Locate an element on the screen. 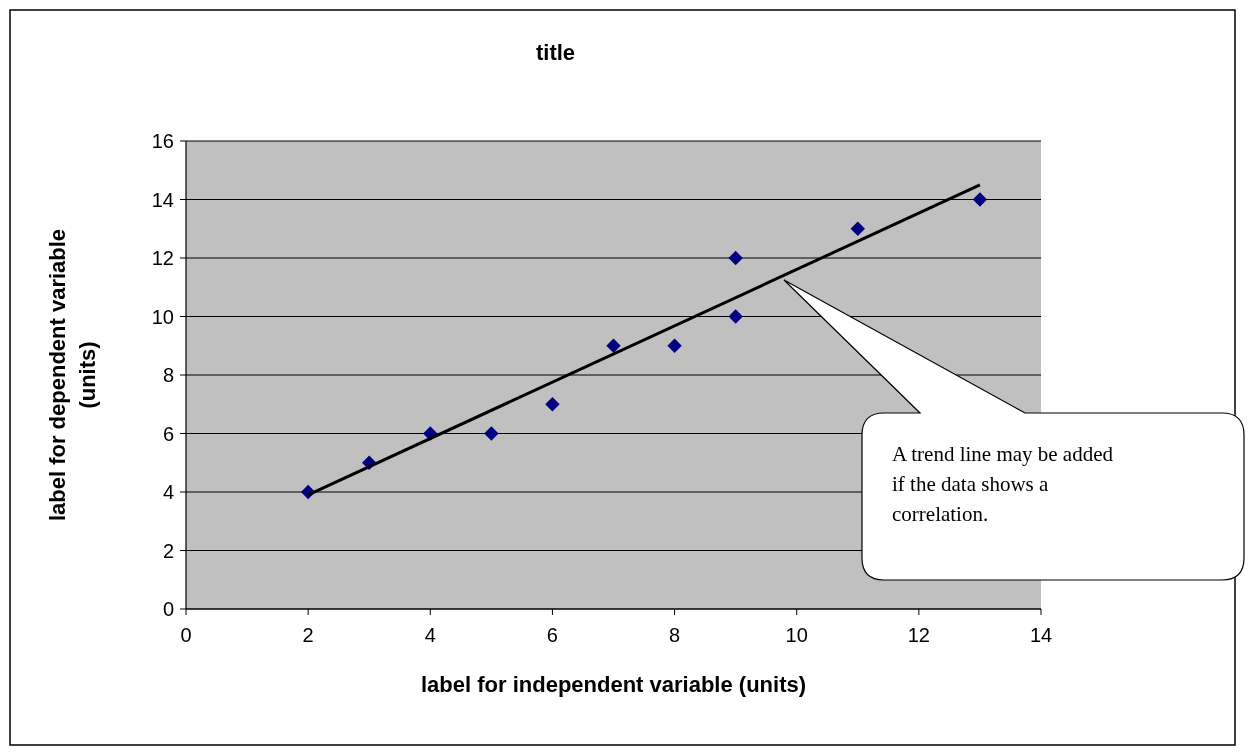 Image resolution: width=1251 pixels, height=753 pixels. x-tick-label: 8 is located at coordinates (675, 635).